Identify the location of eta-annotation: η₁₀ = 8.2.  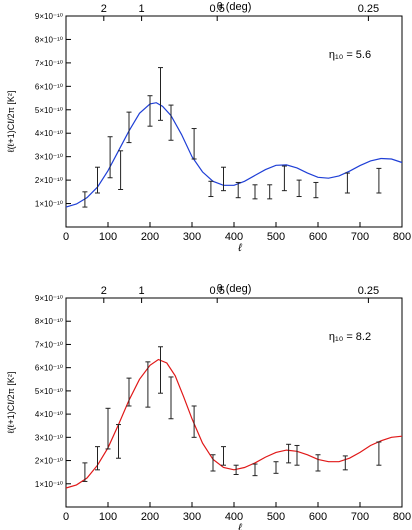
(350, 337).